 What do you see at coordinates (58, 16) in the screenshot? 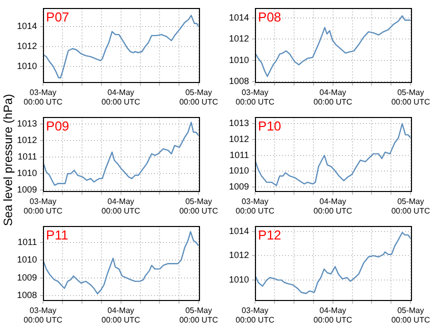
I see `chart-title: P07` at bounding box center [58, 16].